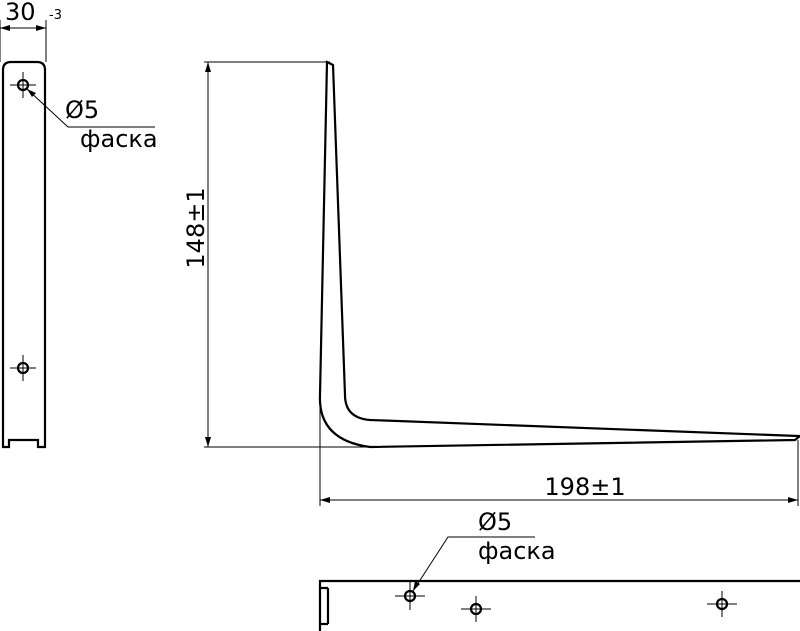  What do you see at coordinates (55, 15) in the screenshot?
I see `width-tol: -3` at bounding box center [55, 15].